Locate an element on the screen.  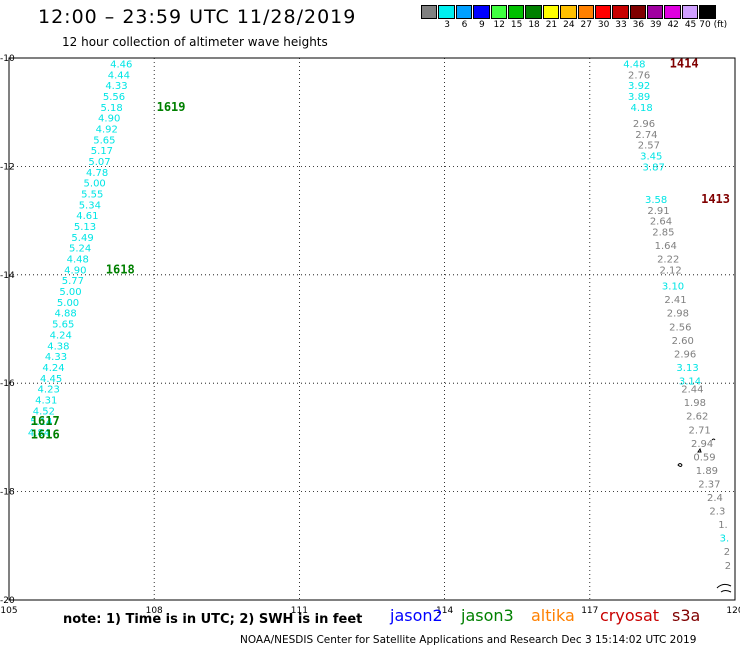
satellite-legend-item: s3a is located at coordinates (686, 615).